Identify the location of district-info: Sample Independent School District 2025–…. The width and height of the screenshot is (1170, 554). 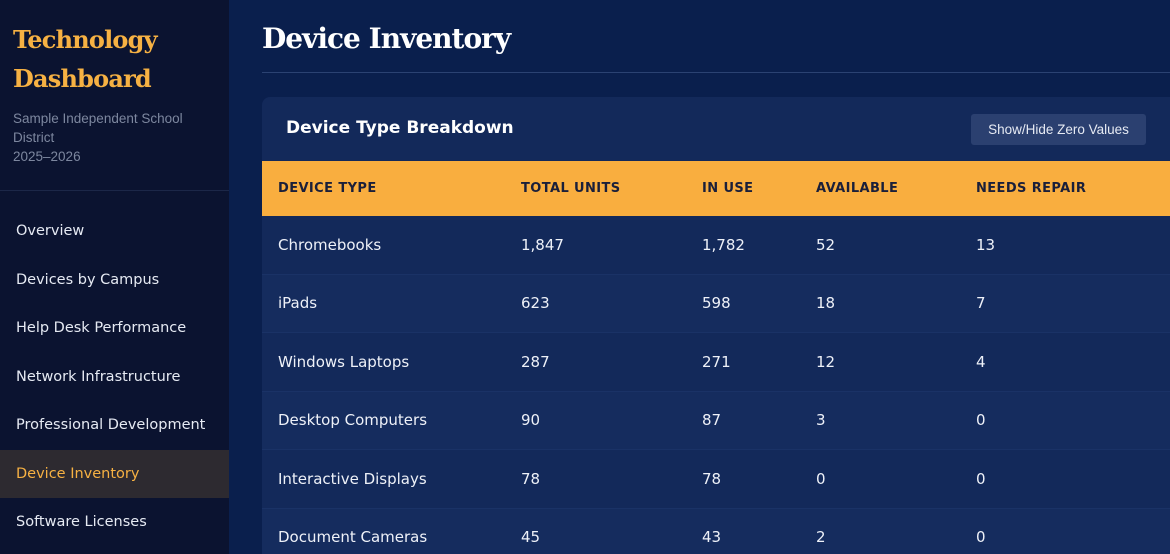
(114, 137).